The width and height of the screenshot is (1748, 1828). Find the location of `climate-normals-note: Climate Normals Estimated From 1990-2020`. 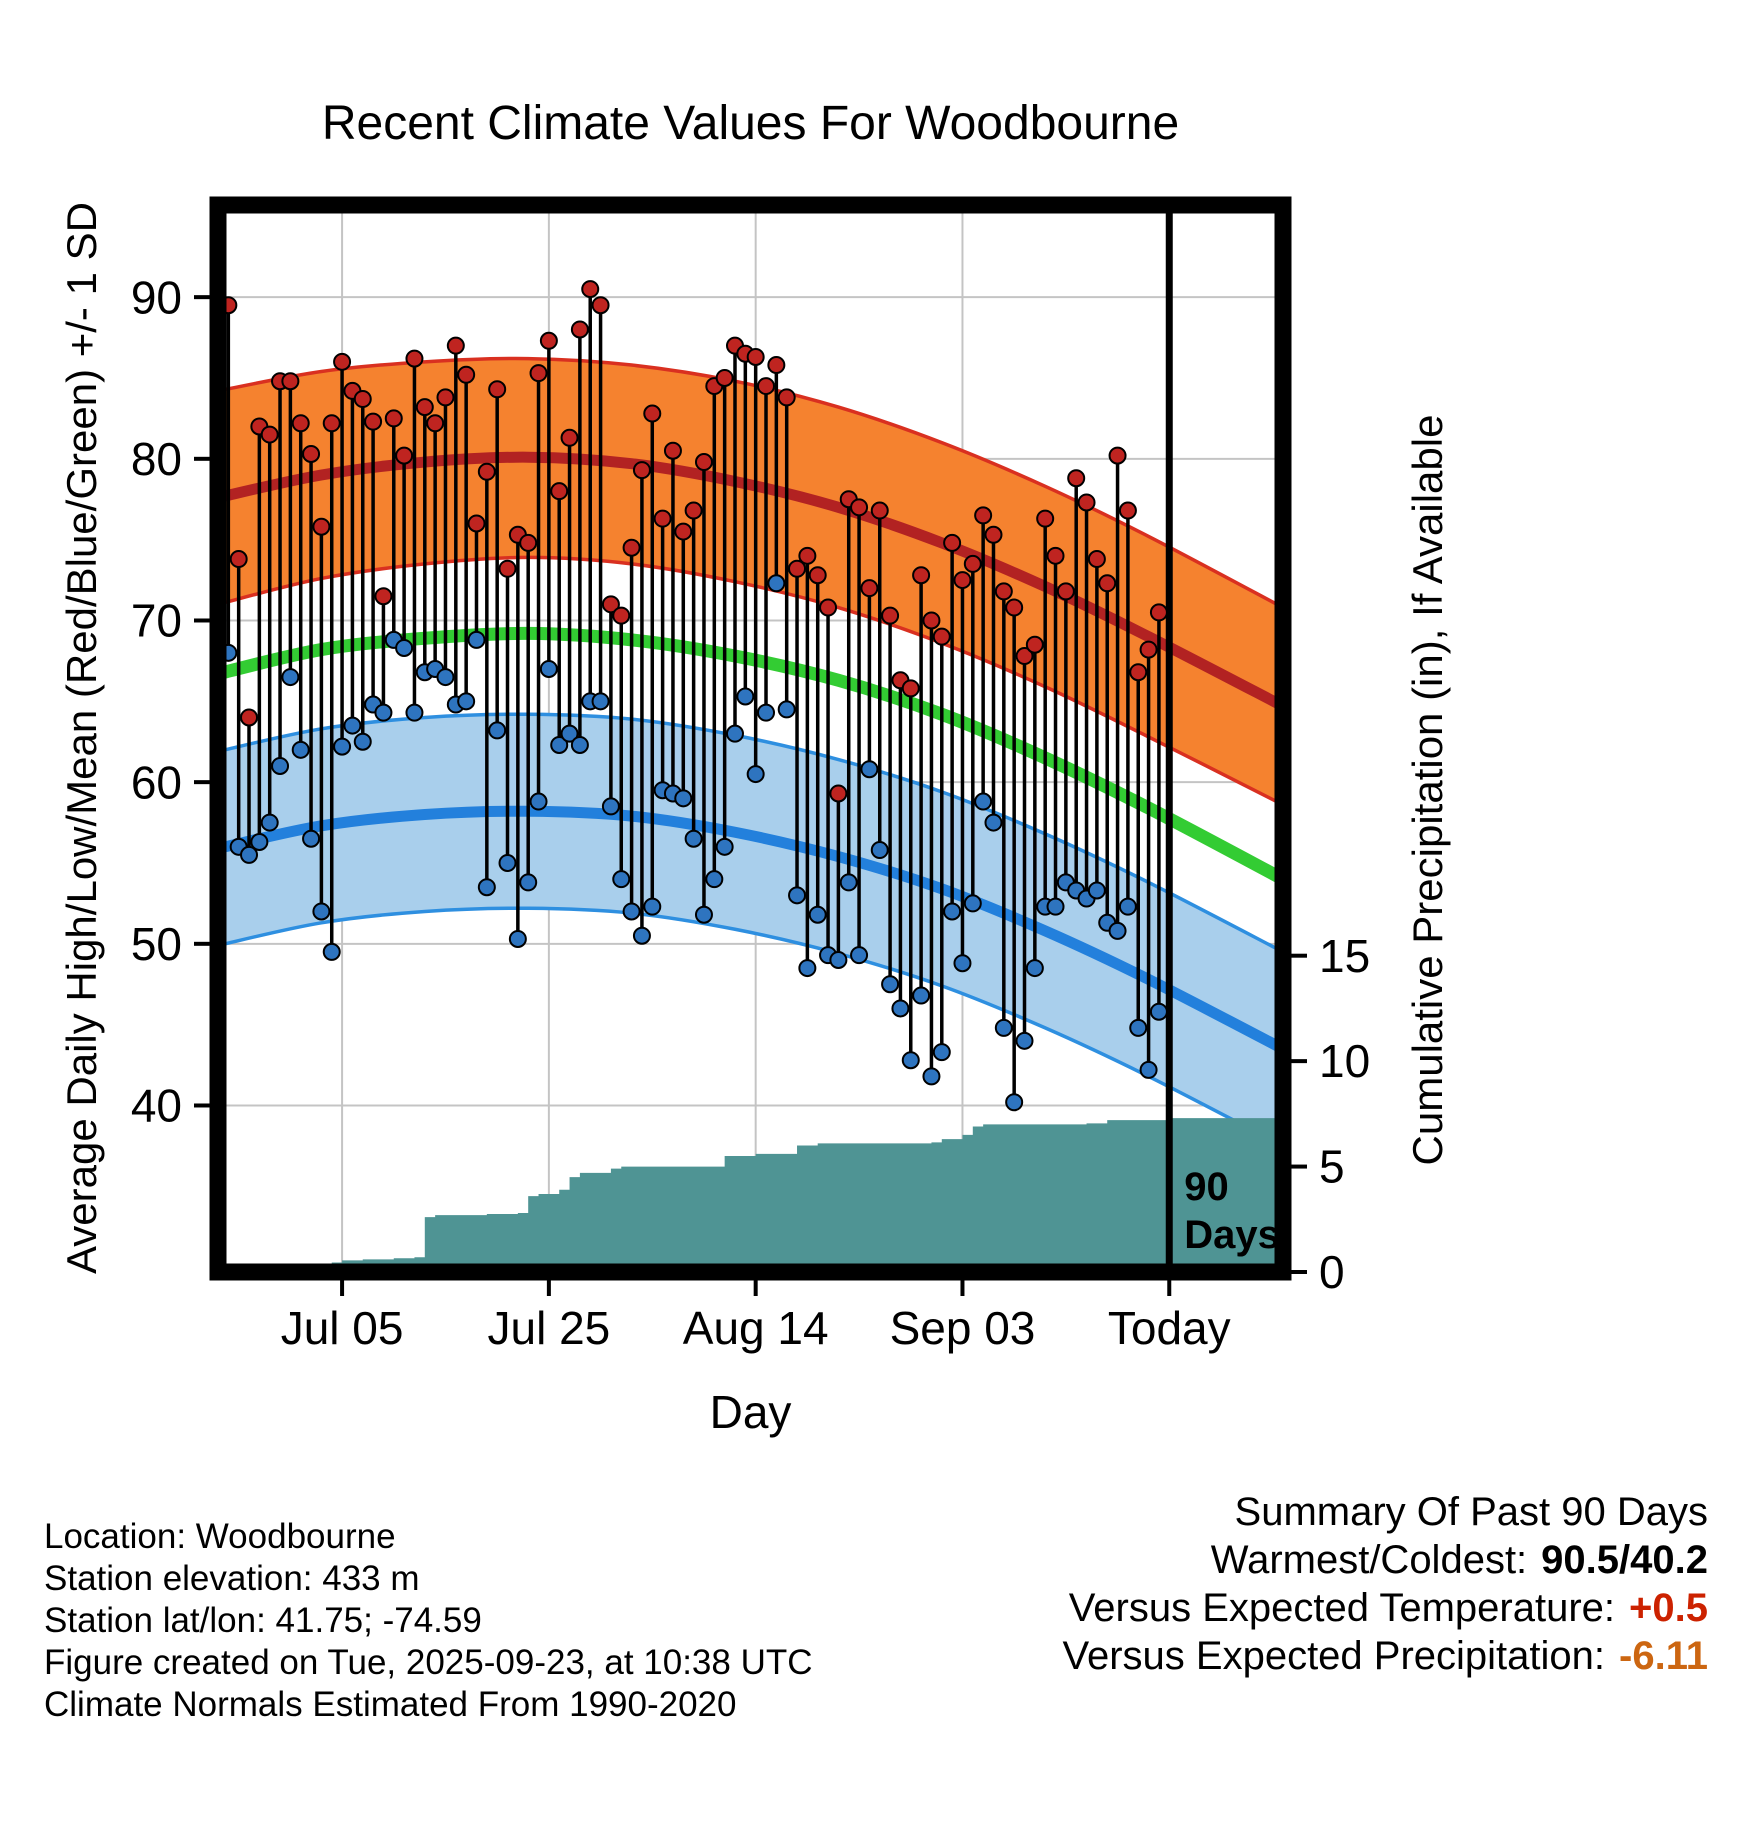

climate-normals-note: Climate Normals Estimated From 1990-2020 is located at coordinates (390, 1704).